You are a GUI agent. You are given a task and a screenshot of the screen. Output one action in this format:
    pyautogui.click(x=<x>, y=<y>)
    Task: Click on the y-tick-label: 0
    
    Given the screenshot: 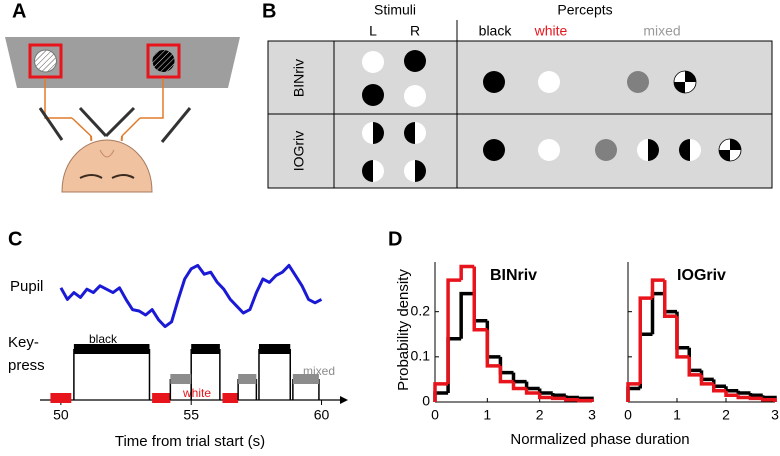 What is the action you would take?
    pyautogui.click(x=426, y=401)
    